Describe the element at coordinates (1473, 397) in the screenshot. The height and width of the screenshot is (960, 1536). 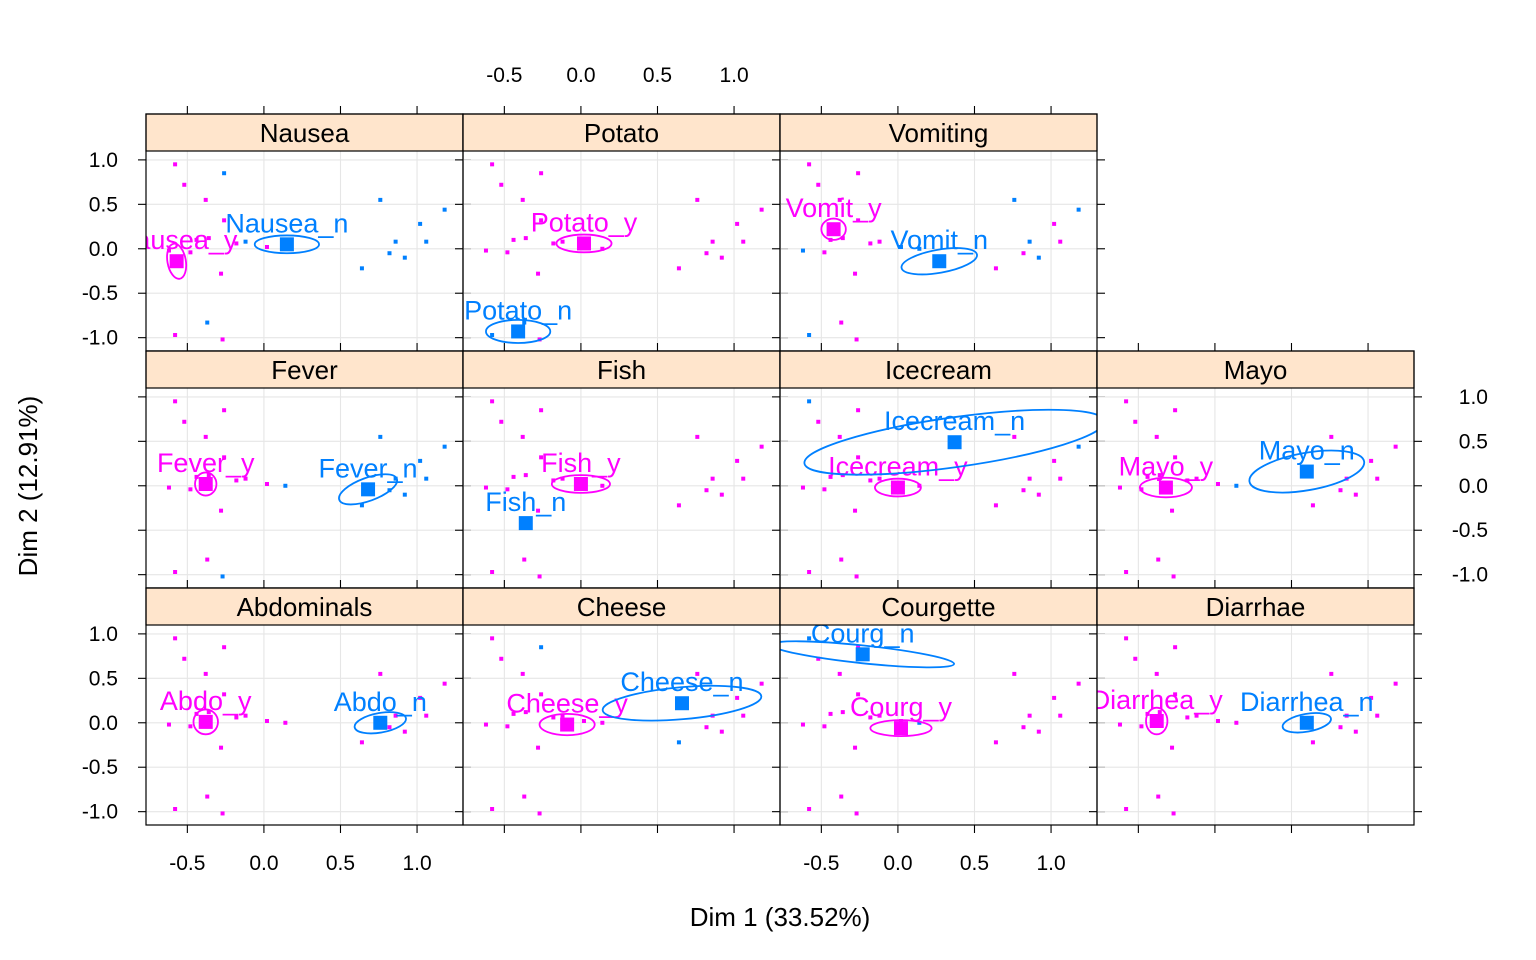
I see `y-tick-label: 1.0` at that location.